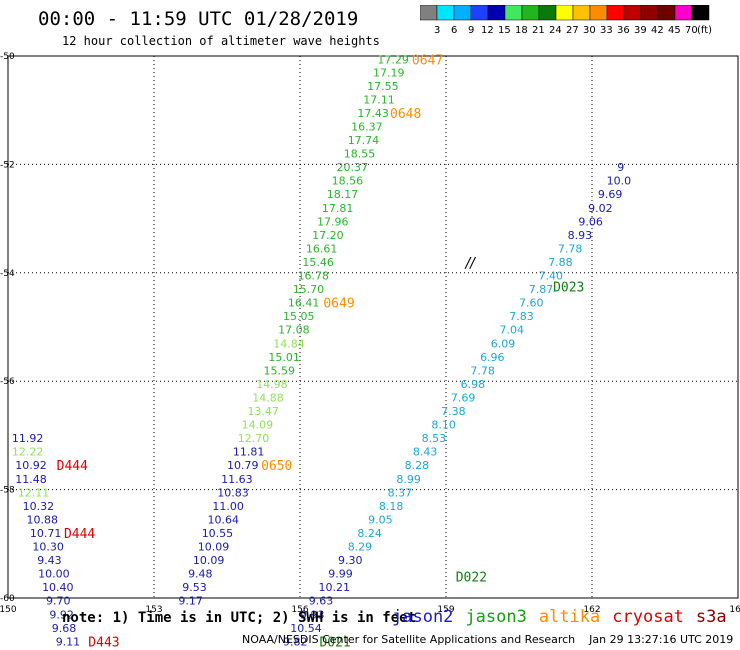 Image resolution: width=740 pixels, height=650 pixels. What do you see at coordinates (391, 506) in the screenshot?
I see `swh-point-label: 8.18` at bounding box center [391, 506].